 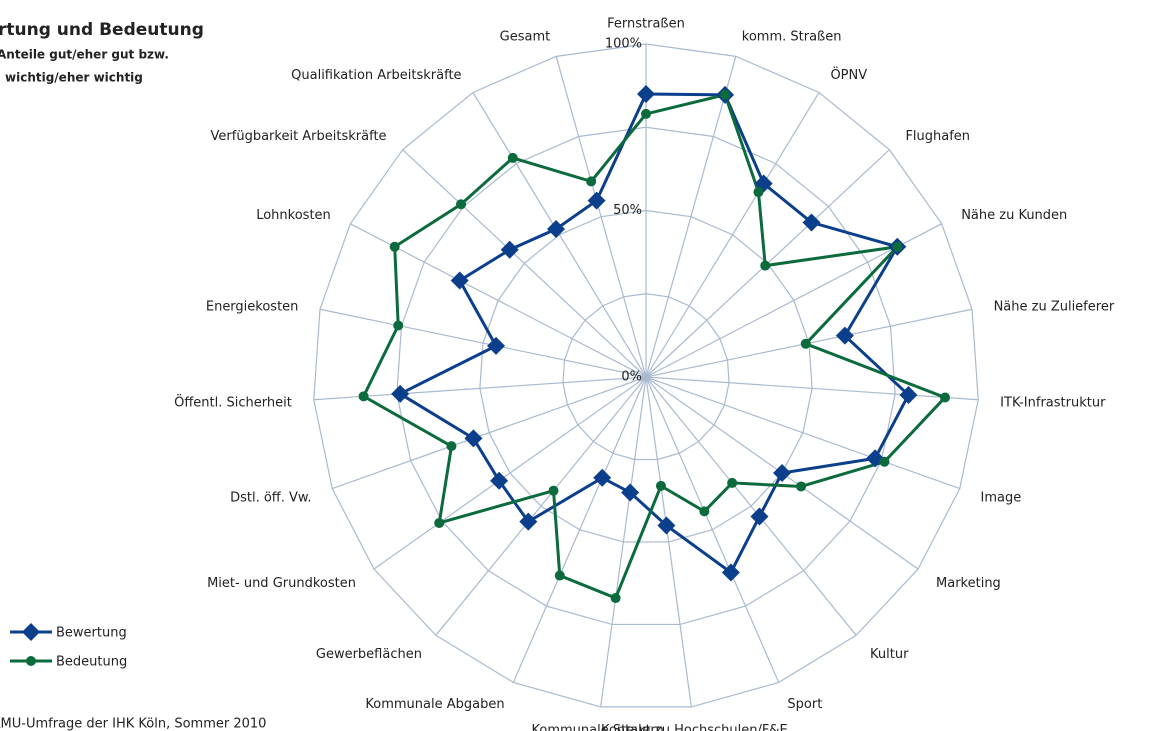 What do you see at coordinates (889, 654) in the screenshot?
I see `axis-label: Kultur` at bounding box center [889, 654].